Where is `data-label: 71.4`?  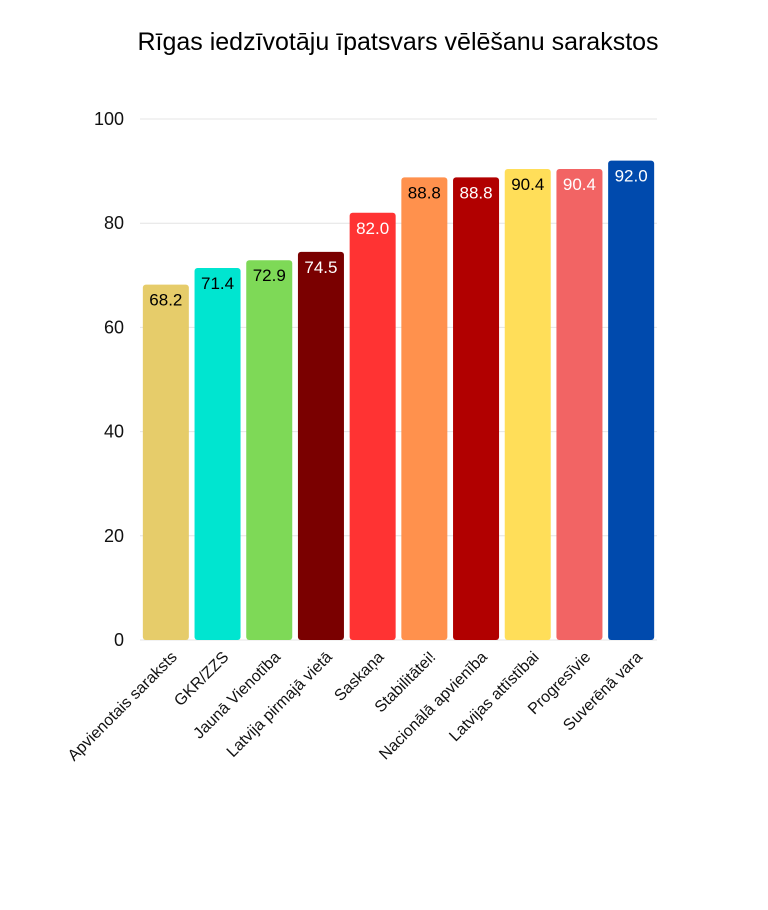
data-label: 71.4 is located at coordinates (217, 283).